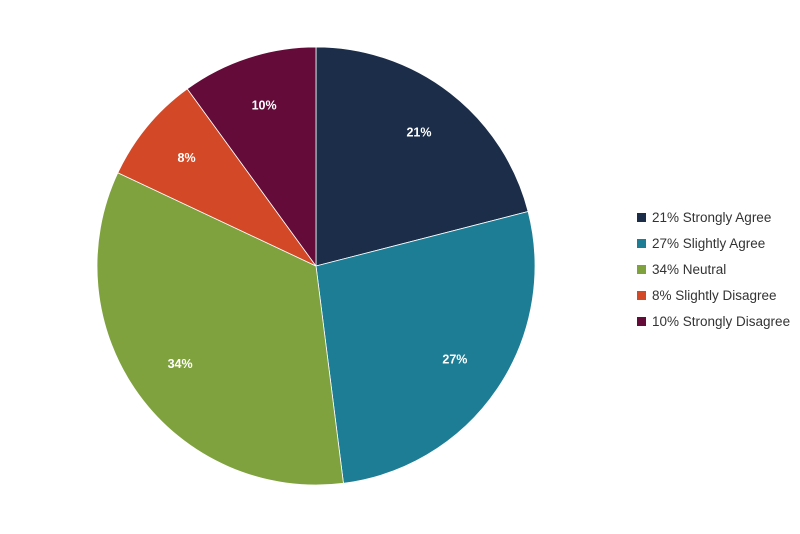 This screenshot has height=534, width=800. I want to click on legend-label-slightly-agree: 27% Slightly Agree, so click(709, 243).